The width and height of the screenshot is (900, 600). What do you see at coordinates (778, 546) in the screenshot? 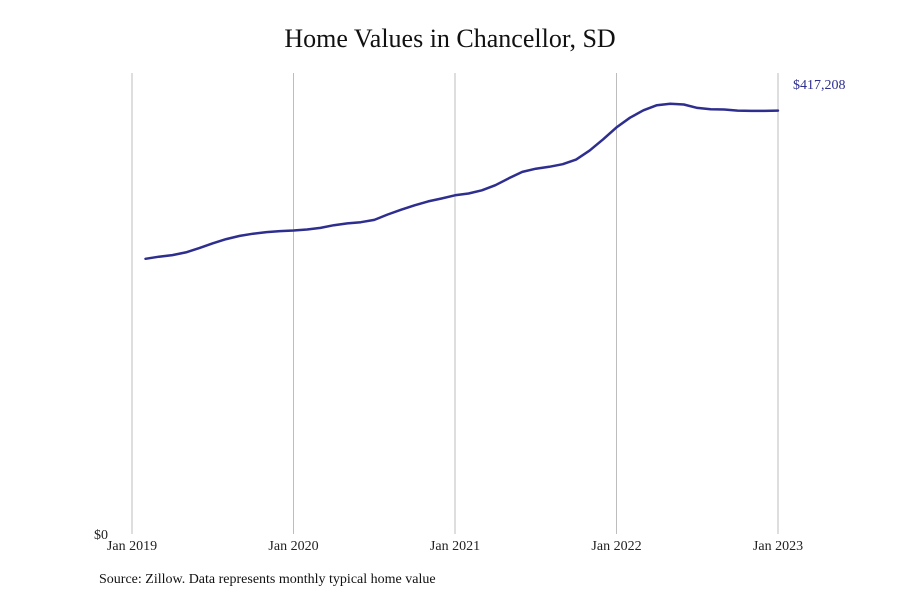
I see `x-tick-label: Jan 2023` at bounding box center [778, 546].